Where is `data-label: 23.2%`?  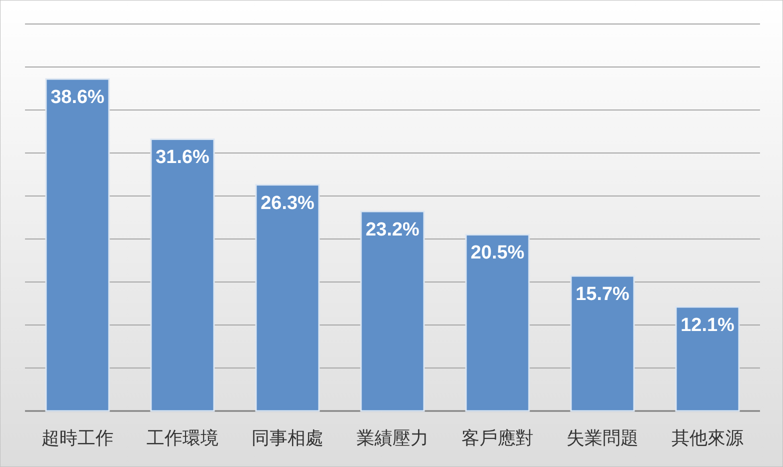 data-label: 23.2% is located at coordinates (393, 229).